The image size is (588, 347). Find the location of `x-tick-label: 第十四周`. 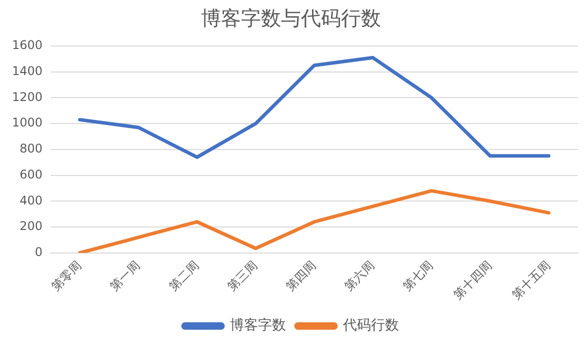

x-tick-label: 第十四周 is located at coordinates (472, 280).